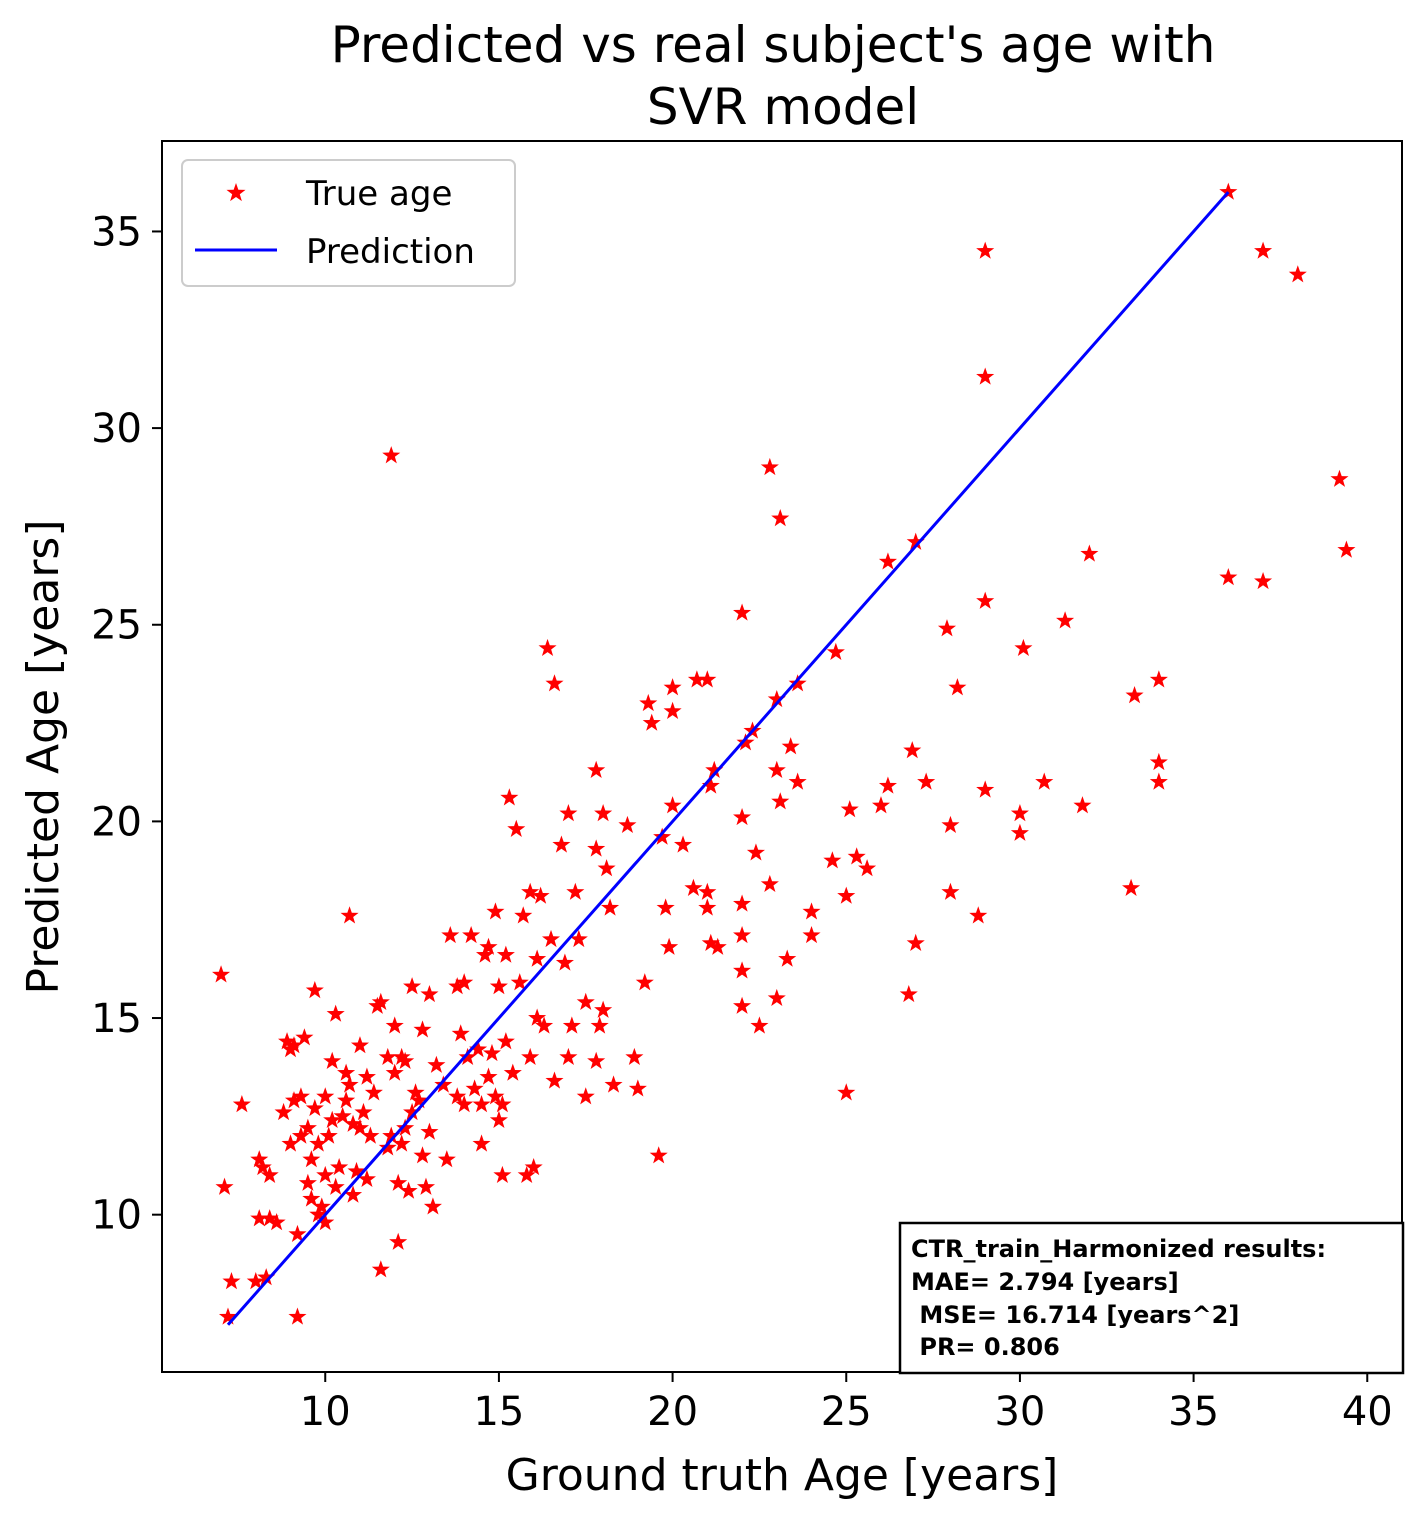 The height and width of the screenshot is (1519, 1422). I want to click on x-axis-ticks: 10 15 20 25 30 35 40, so click(846, 1403).